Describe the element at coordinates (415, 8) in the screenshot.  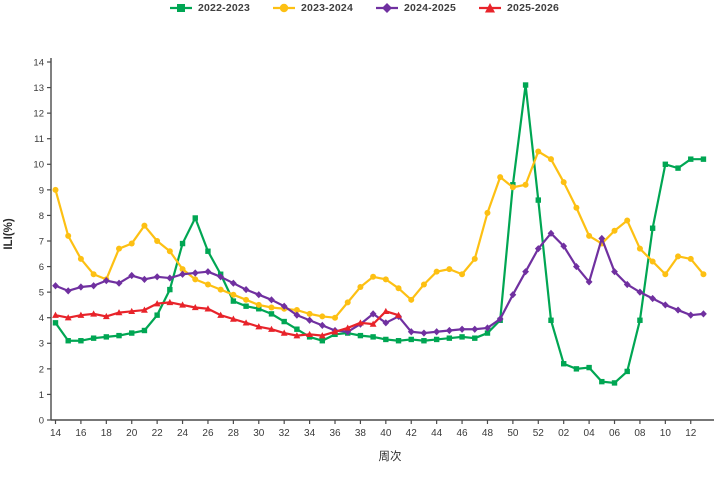
I see `legend-item-2024-2025: 2024-2025` at that location.